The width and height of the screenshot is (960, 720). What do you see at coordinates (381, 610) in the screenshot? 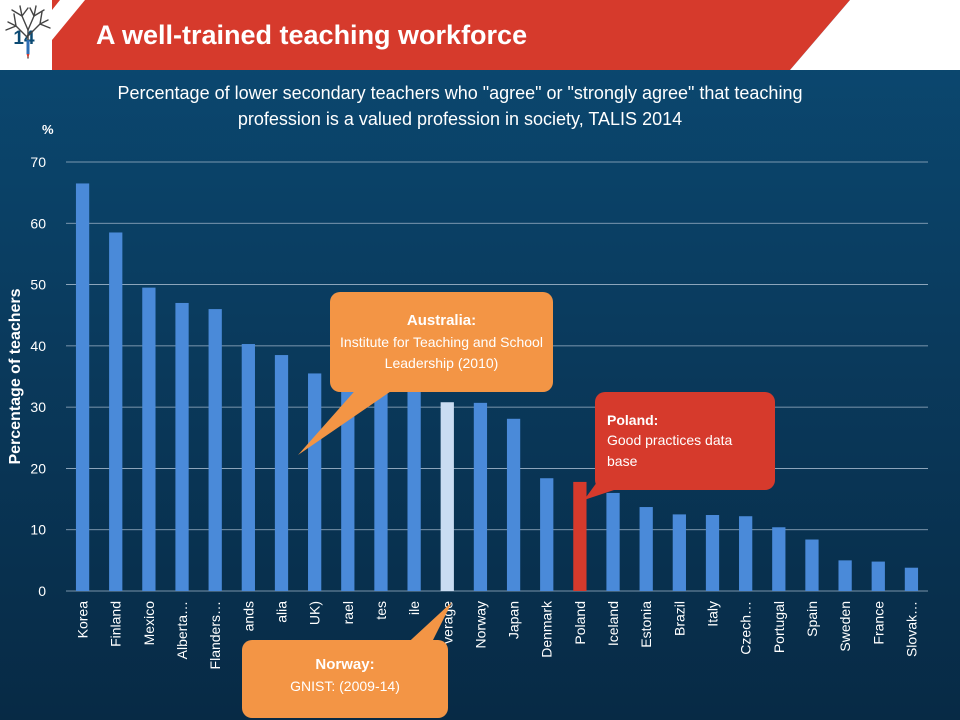
I see `x-tick-label: tes` at bounding box center [381, 610].